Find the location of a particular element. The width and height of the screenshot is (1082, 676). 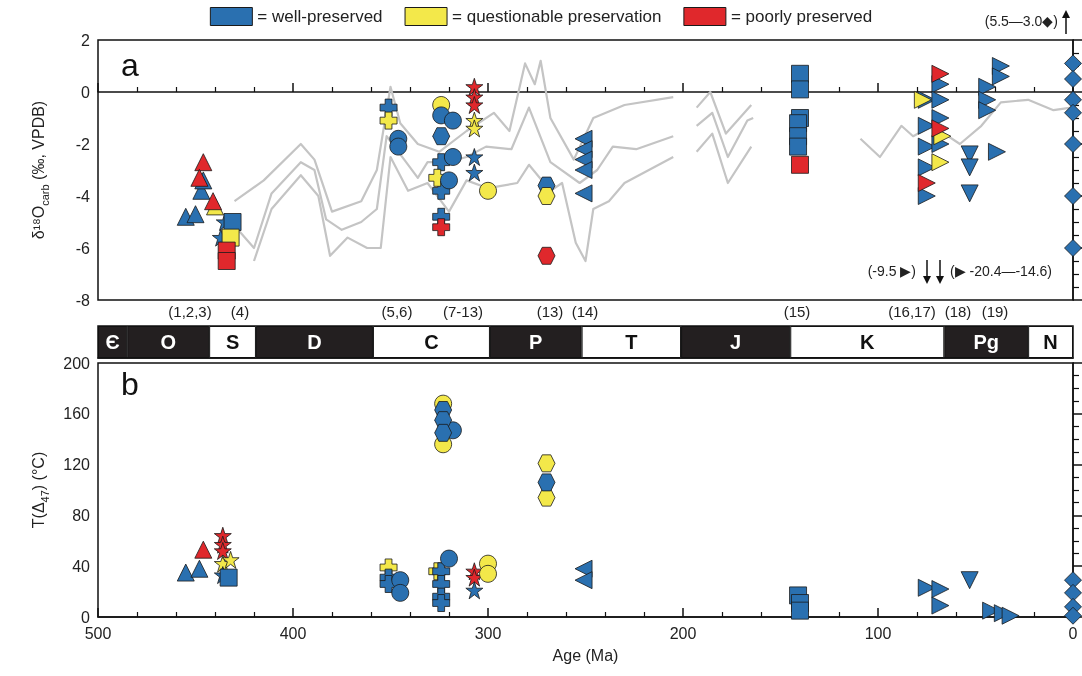

text: (19) is located at coordinates (995, 311).